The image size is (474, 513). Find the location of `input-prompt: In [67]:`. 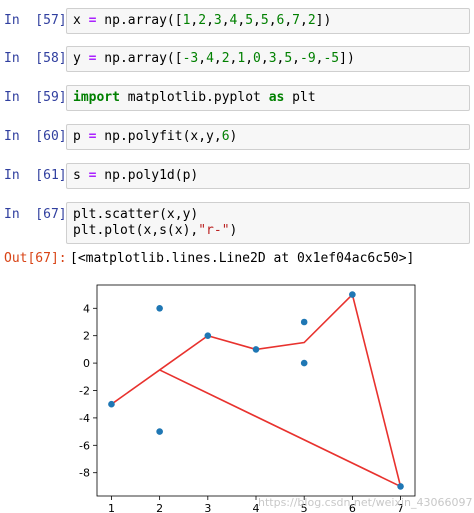

input-prompt: In [67]: is located at coordinates (39, 214).